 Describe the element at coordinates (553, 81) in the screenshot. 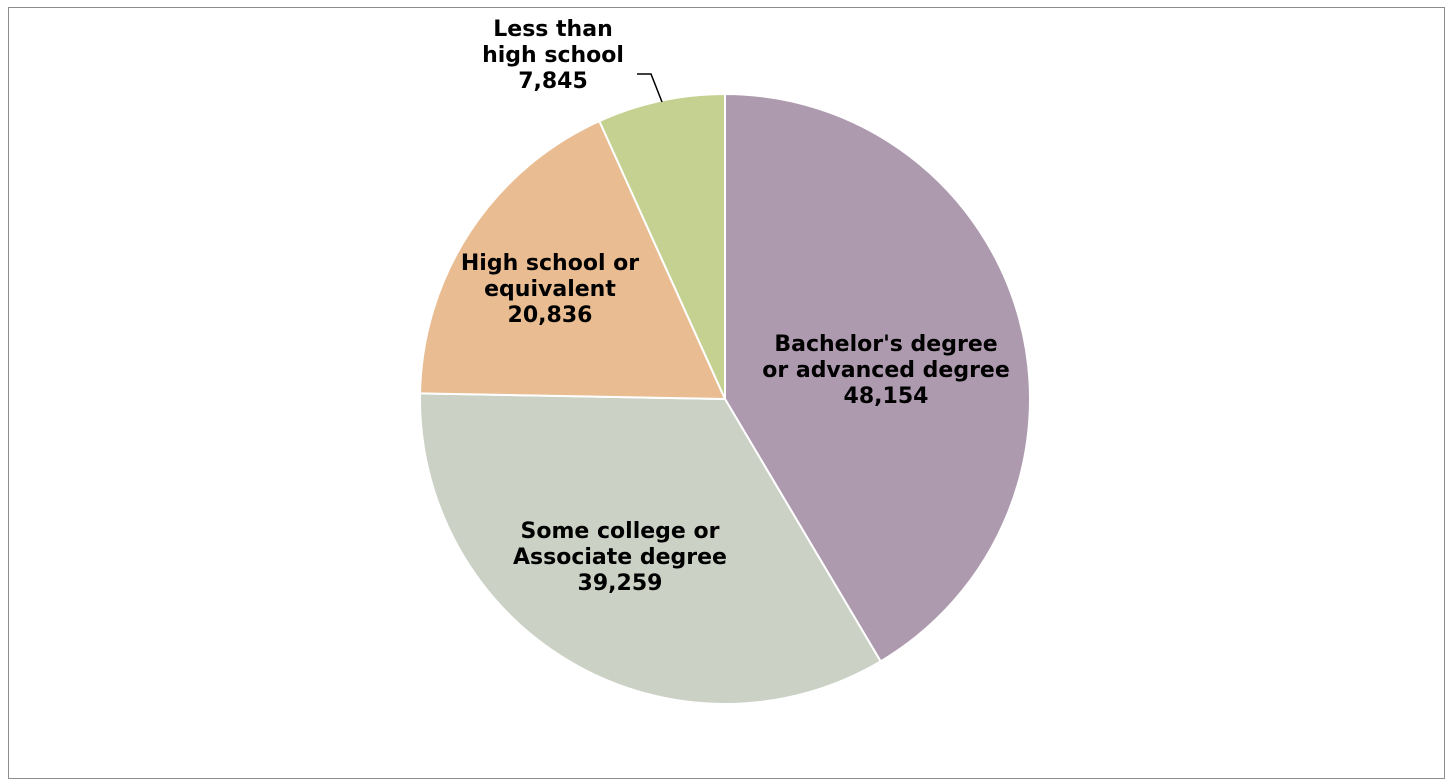

I see `slice-value-label: 7,845` at that location.